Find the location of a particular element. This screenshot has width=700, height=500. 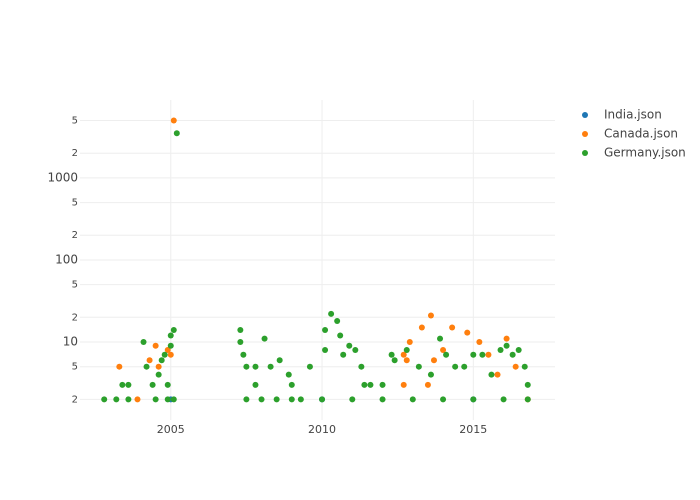

x-tick-label: 2005 is located at coordinates (171, 429).